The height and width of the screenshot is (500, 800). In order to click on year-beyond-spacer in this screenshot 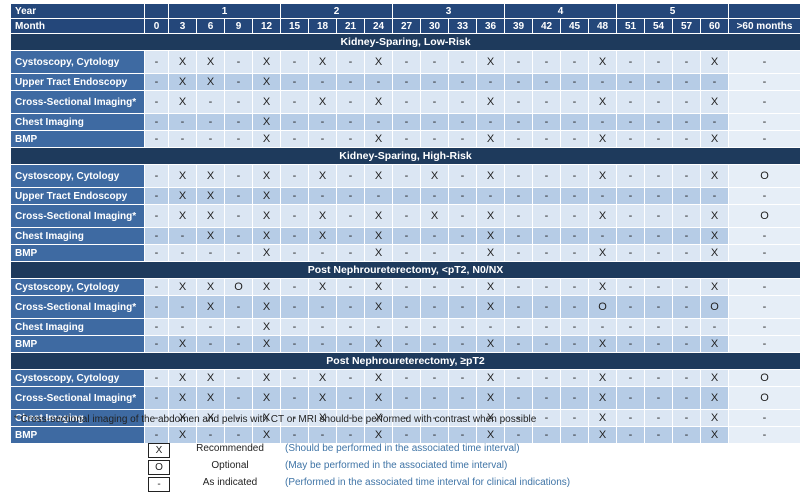, I will do `click(764, 11)`.